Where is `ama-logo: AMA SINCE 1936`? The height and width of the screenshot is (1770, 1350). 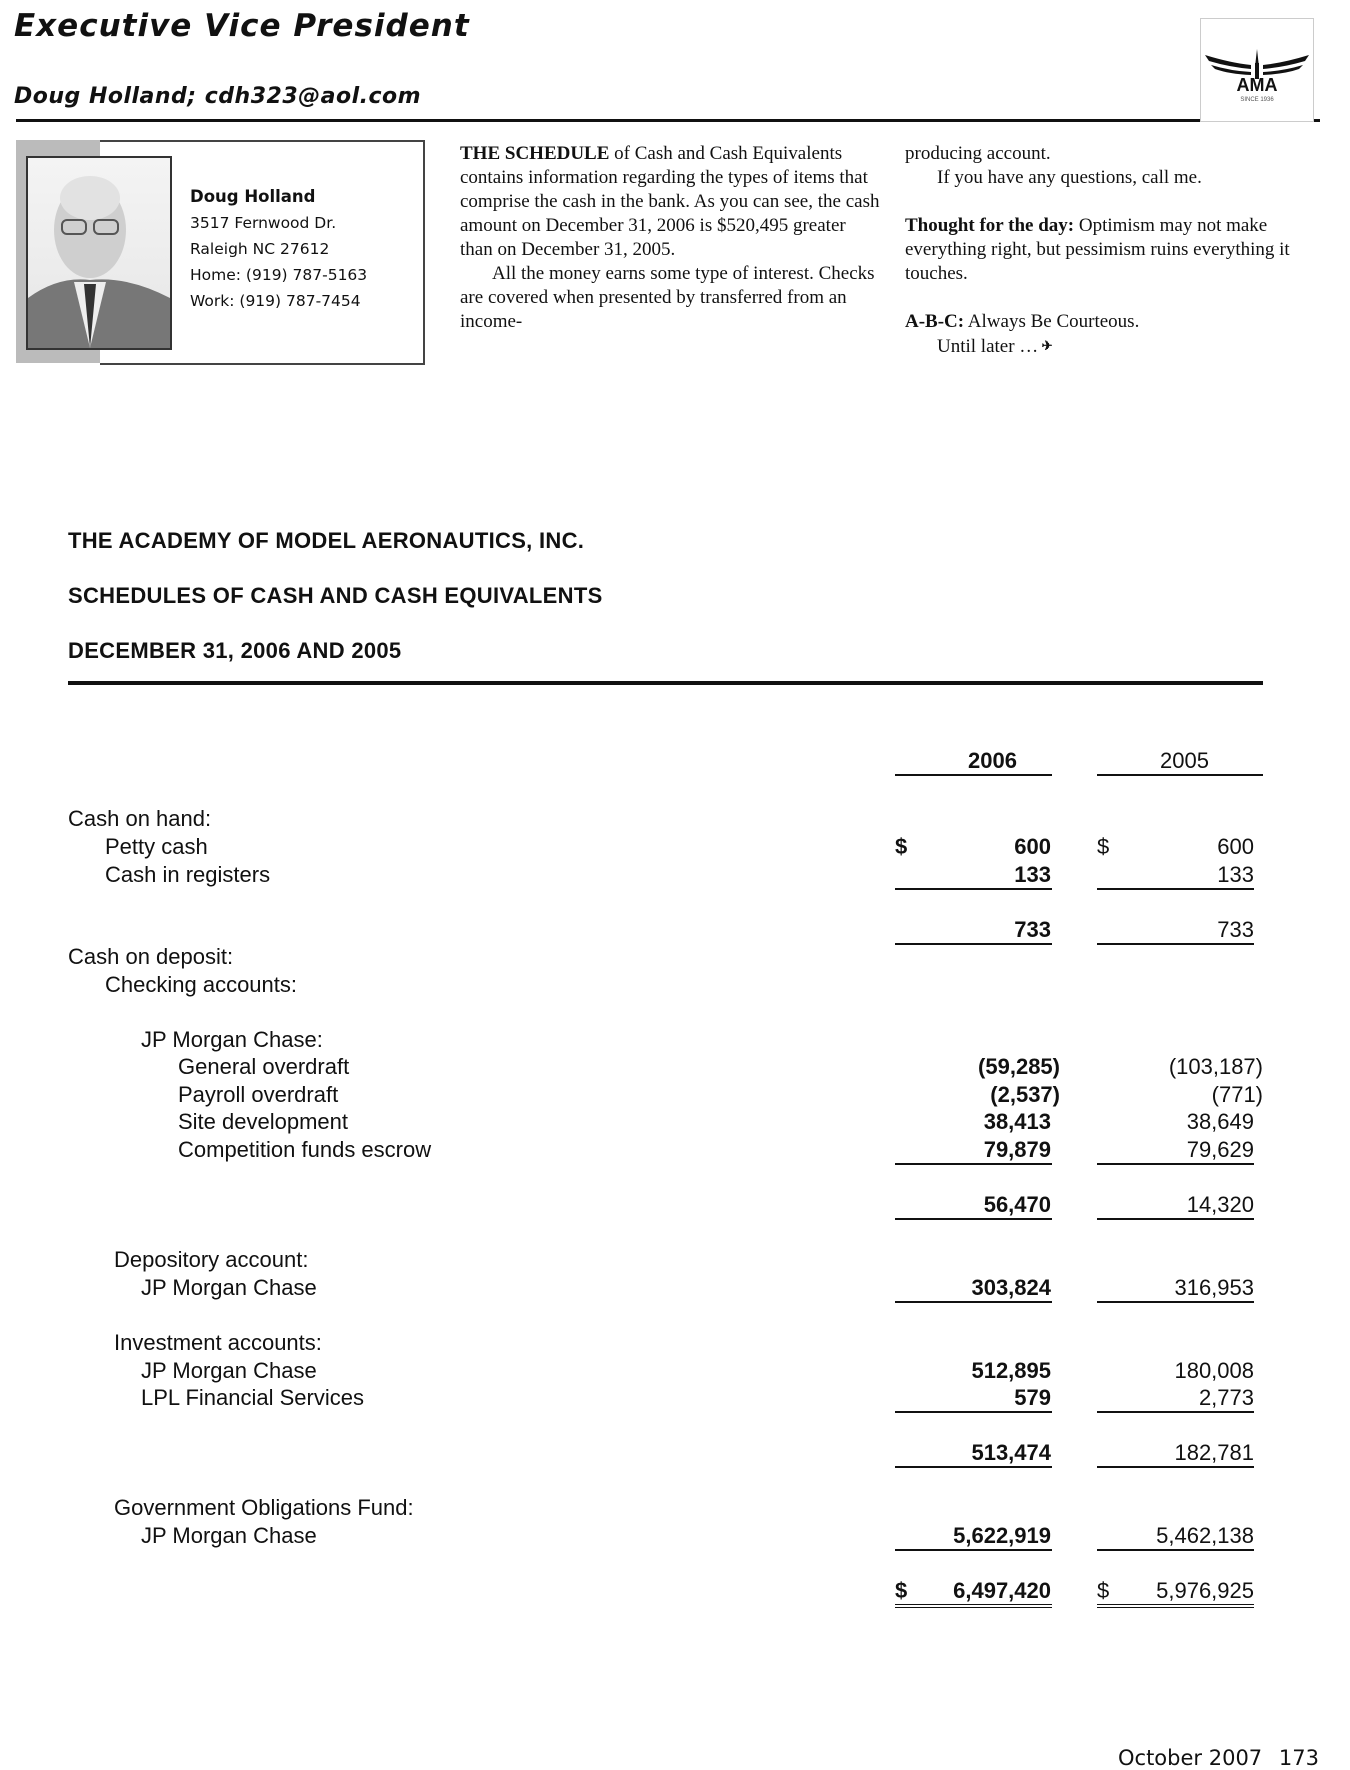 ama-logo: AMA SINCE 1936 is located at coordinates (1257, 70).